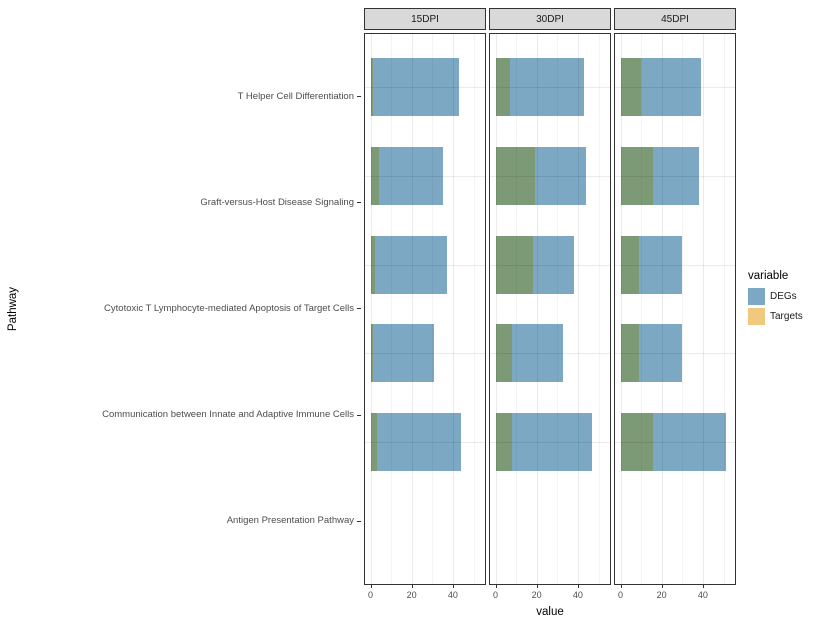 This screenshot has height=628, width=839. What do you see at coordinates (756, 296) in the screenshot?
I see `degs-color-swatch` at bounding box center [756, 296].